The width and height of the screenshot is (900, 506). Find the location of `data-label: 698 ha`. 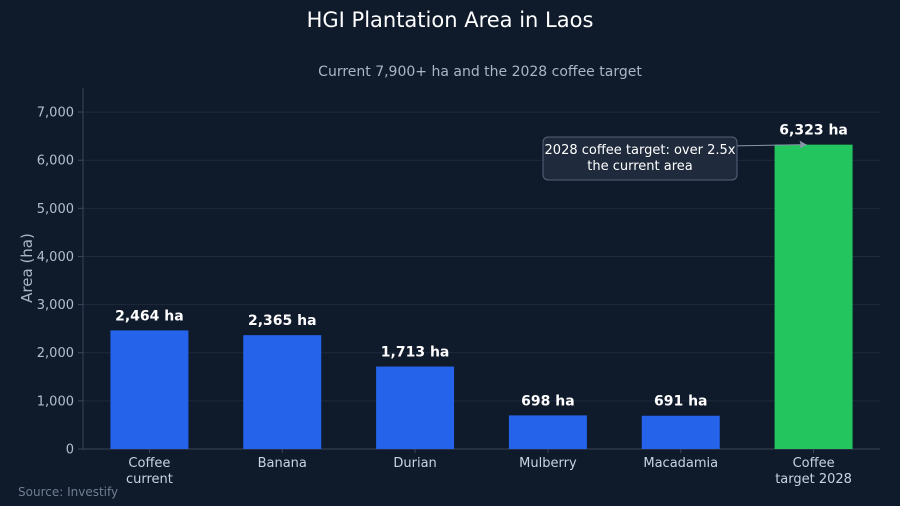

data-label: 698 ha is located at coordinates (548, 401).